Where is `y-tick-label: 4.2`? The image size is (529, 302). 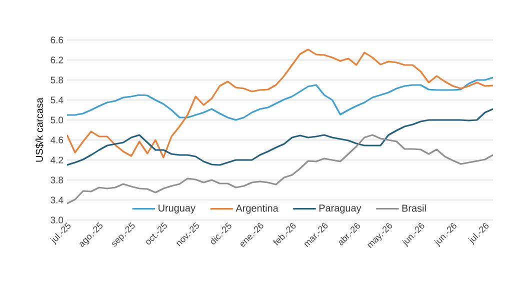 y-tick-label: 4.2 is located at coordinates (57, 160).